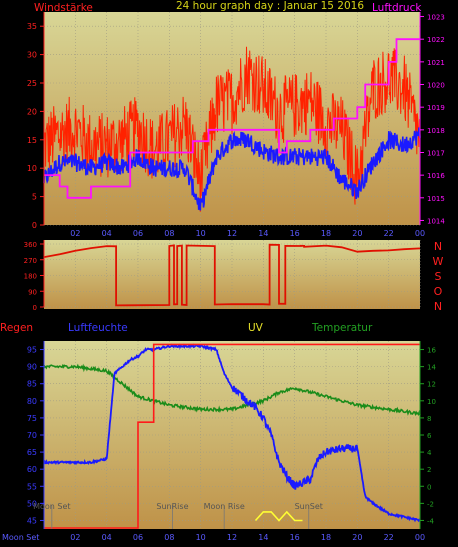 The image size is (458, 547). I want to click on pressure-tick-label: 1021, so click(436, 63).